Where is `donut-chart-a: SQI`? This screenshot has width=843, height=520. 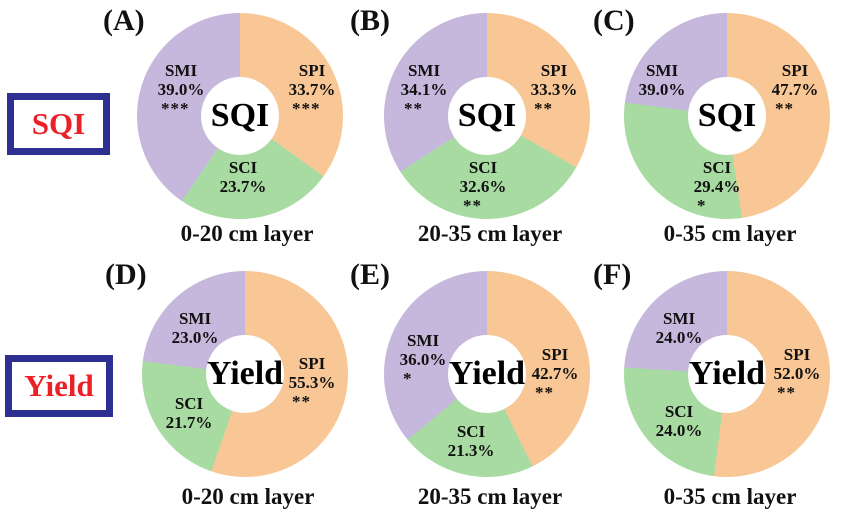
donut-chart-a: SQI is located at coordinates (240, 116).